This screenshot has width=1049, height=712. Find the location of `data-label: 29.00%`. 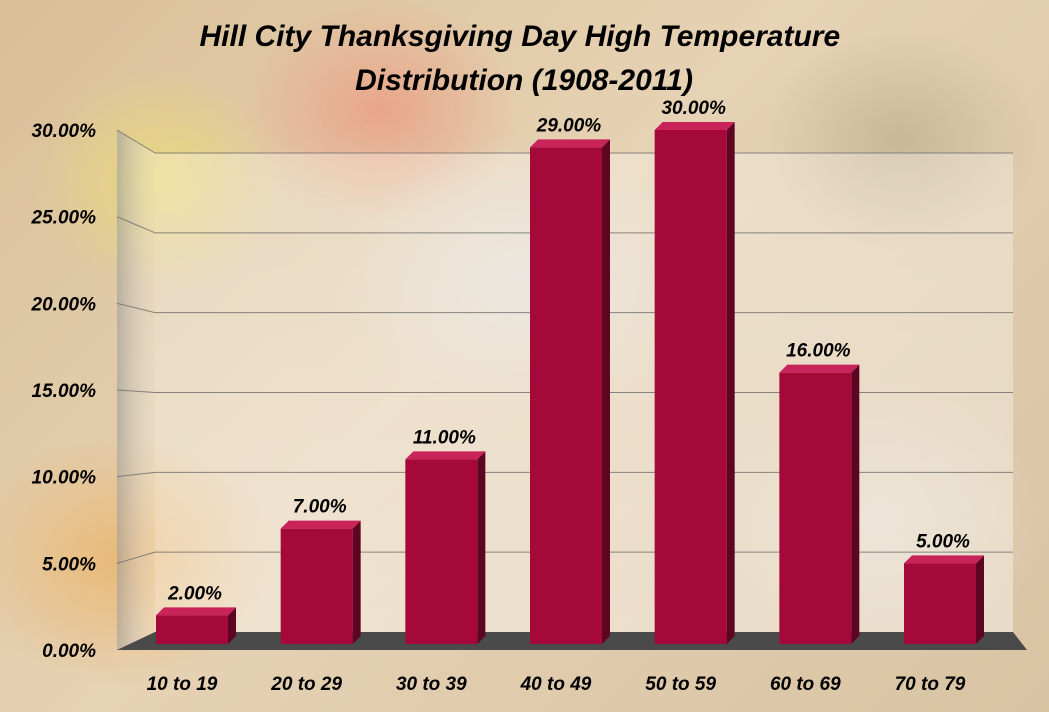

data-label: 29.00% is located at coordinates (569, 125).